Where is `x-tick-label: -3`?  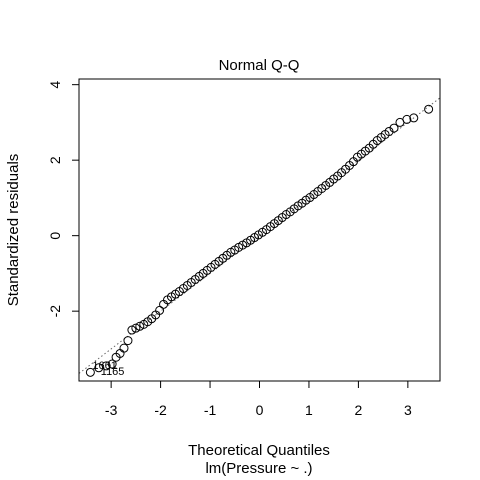 x-tick-label: -3 is located at coordinates (111, 410).